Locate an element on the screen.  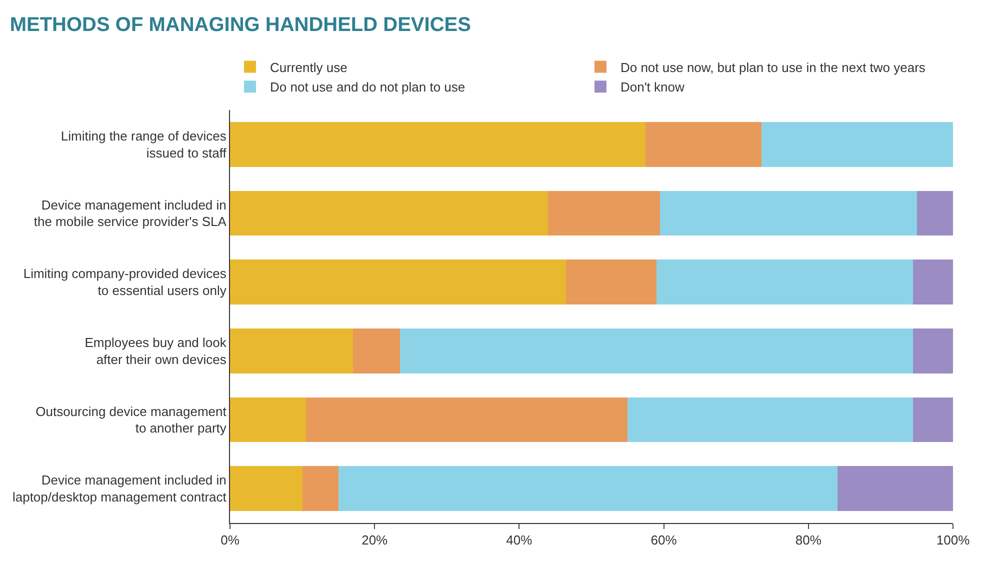
y-tick-label: Device management included in laptop/desktop management contract is located at coordinates (119, 488).